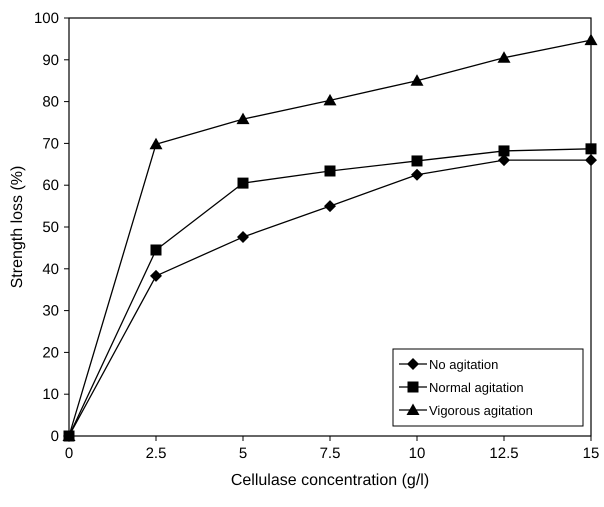  Describe the element at coordinates (50, 395) in the screenshot. I see `y-tick-label: 10` at that location.